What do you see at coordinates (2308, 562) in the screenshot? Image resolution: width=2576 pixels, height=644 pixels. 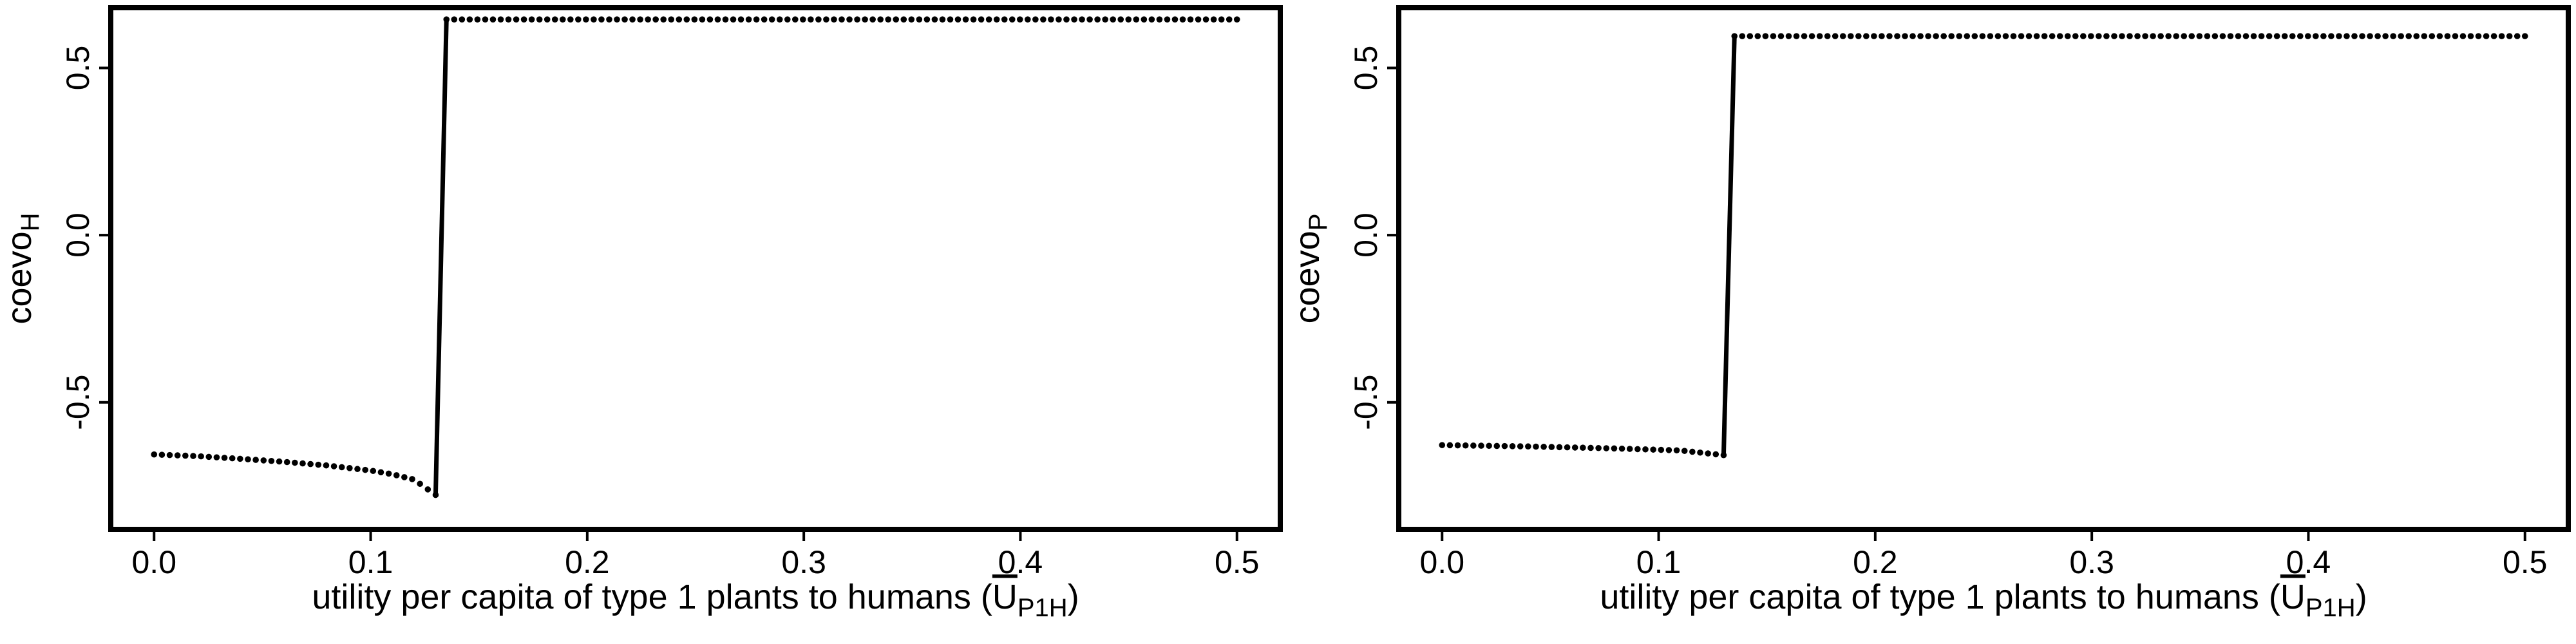 I see `x-tick-label: 0.4` at bounding box center [2308, 562].